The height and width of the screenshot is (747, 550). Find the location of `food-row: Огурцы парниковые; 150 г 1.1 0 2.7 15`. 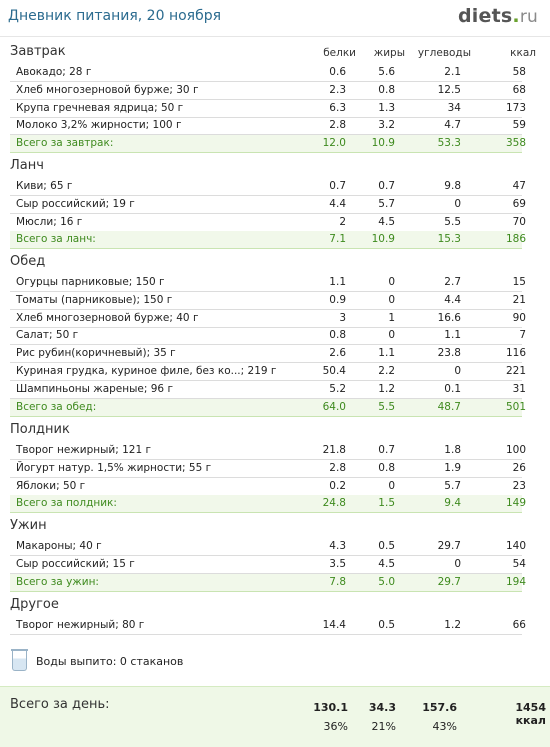

food-row: Огурцы парниковые; 150 г 1.1 0 2.7 15 is located at coordinates (268, 283).